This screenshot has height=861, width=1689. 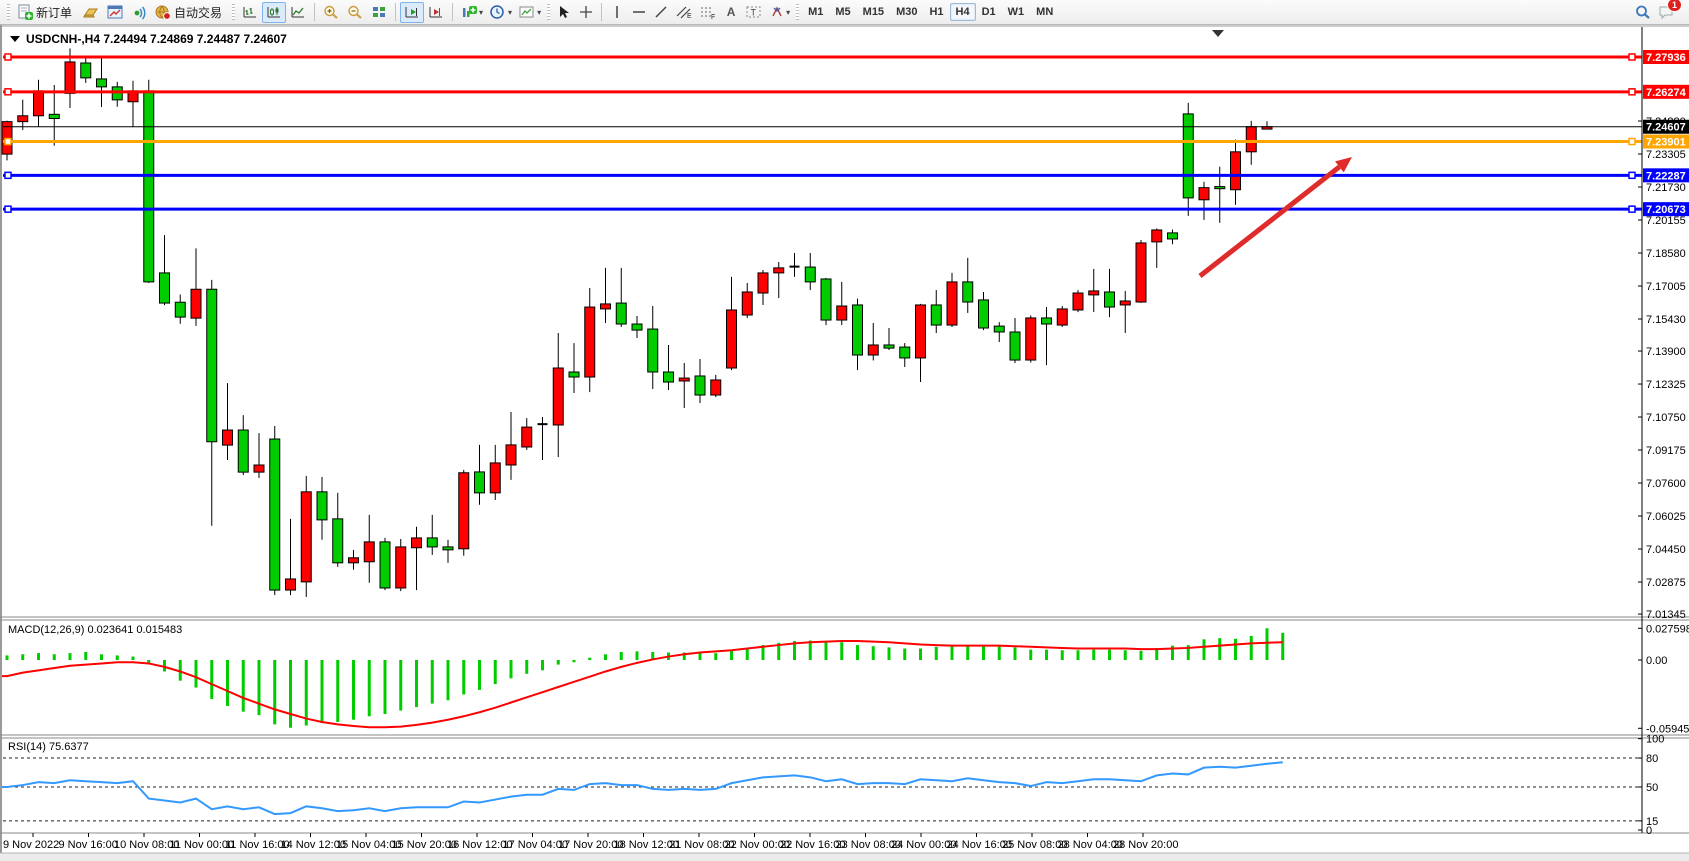 What do you see at coordinates (91, 12) in the screenshot?
I see `market-watch-button` at bounding box center [91, 12].